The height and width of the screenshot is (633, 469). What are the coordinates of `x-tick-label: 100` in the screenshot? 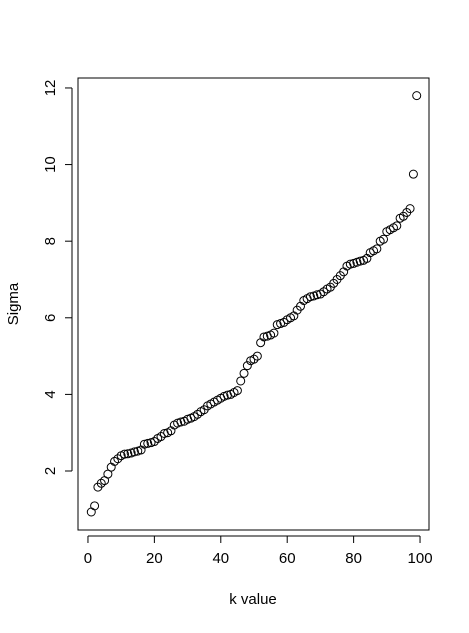 It's located at (420, 558).